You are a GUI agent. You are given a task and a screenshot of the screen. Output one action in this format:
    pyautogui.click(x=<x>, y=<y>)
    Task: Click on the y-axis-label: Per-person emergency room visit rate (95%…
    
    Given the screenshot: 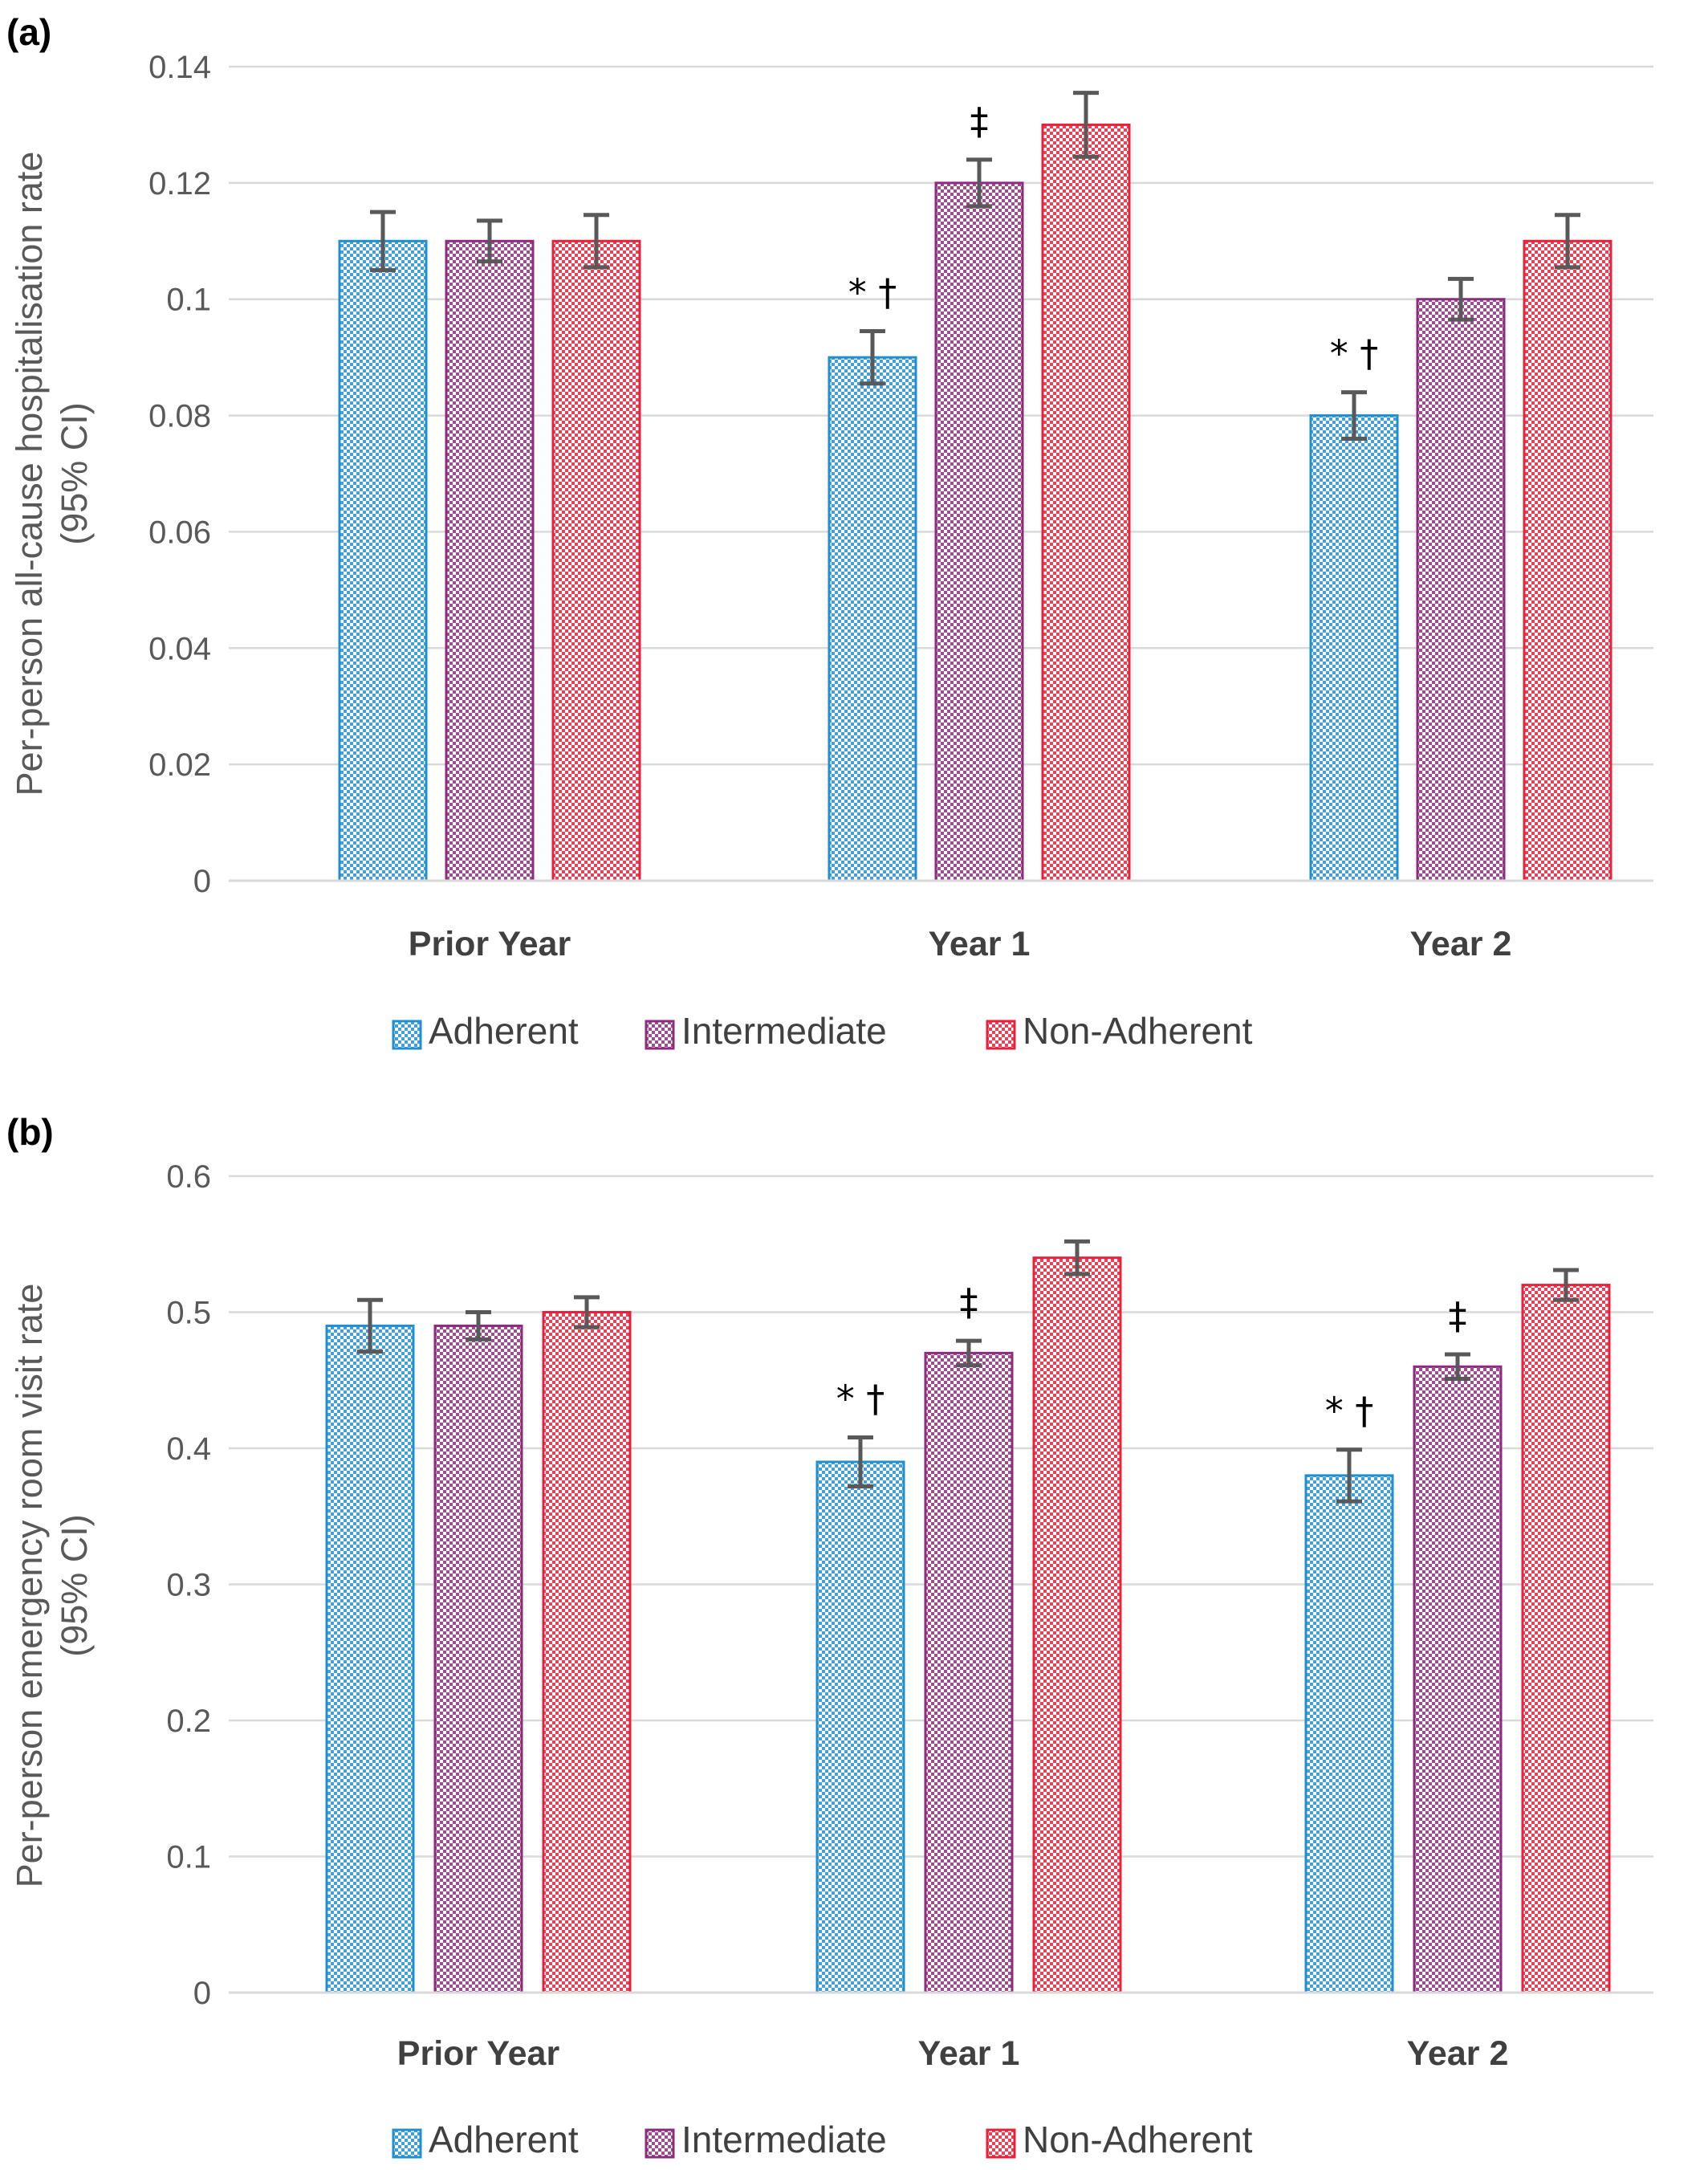 What is the action you would take?
    pyautogui.click(x=52, y=1586)
    